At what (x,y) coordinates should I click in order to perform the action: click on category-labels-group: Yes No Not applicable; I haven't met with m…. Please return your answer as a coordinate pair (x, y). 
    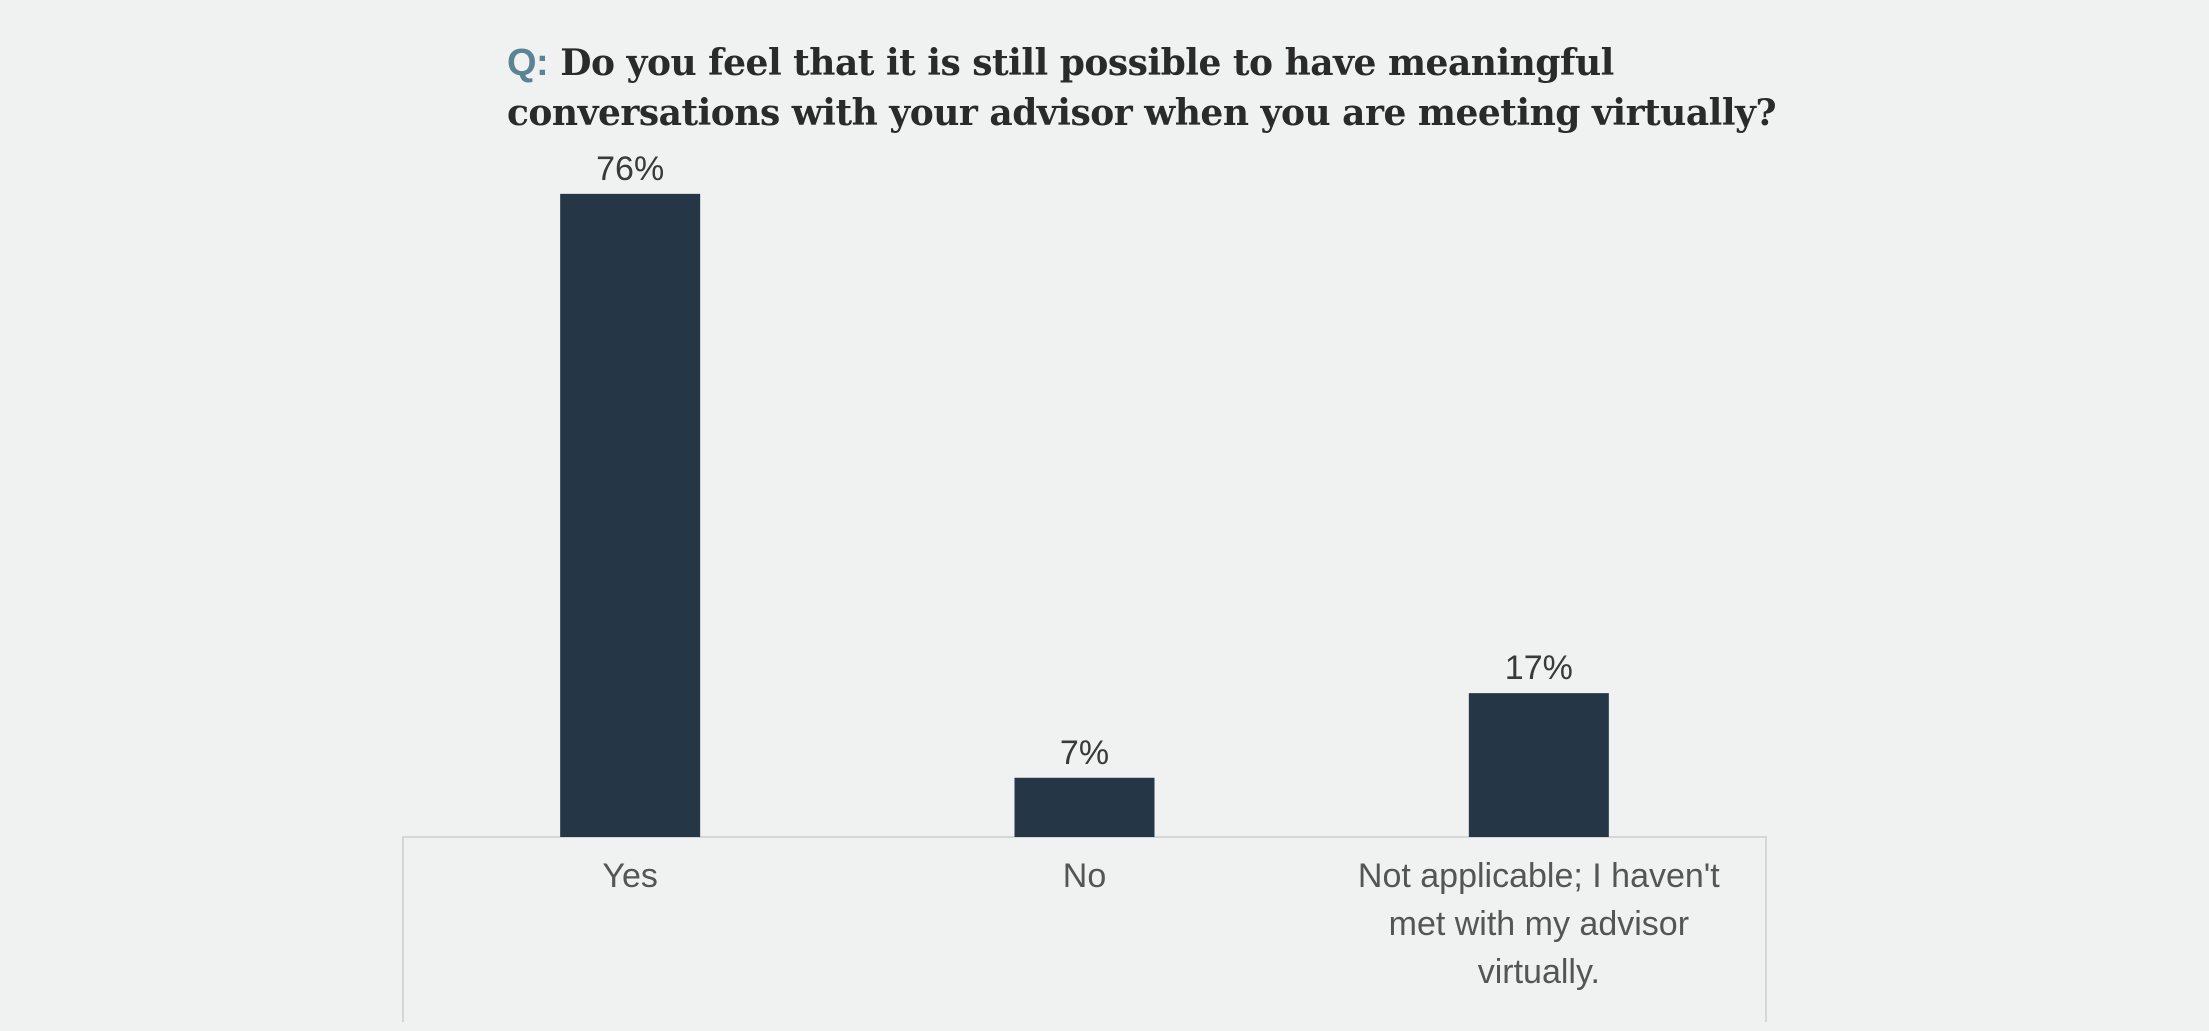
    Looking at the image, I should click on (1161, 924).